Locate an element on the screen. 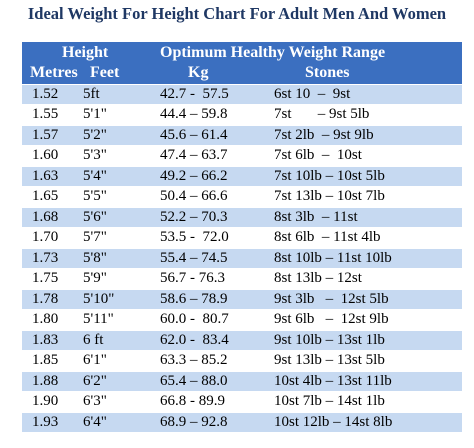 Image resolution: width=474 pixels, height=448 pixels. table-cell: 10st 4lb – 13st 11lb is located at coordinates (333, 380).